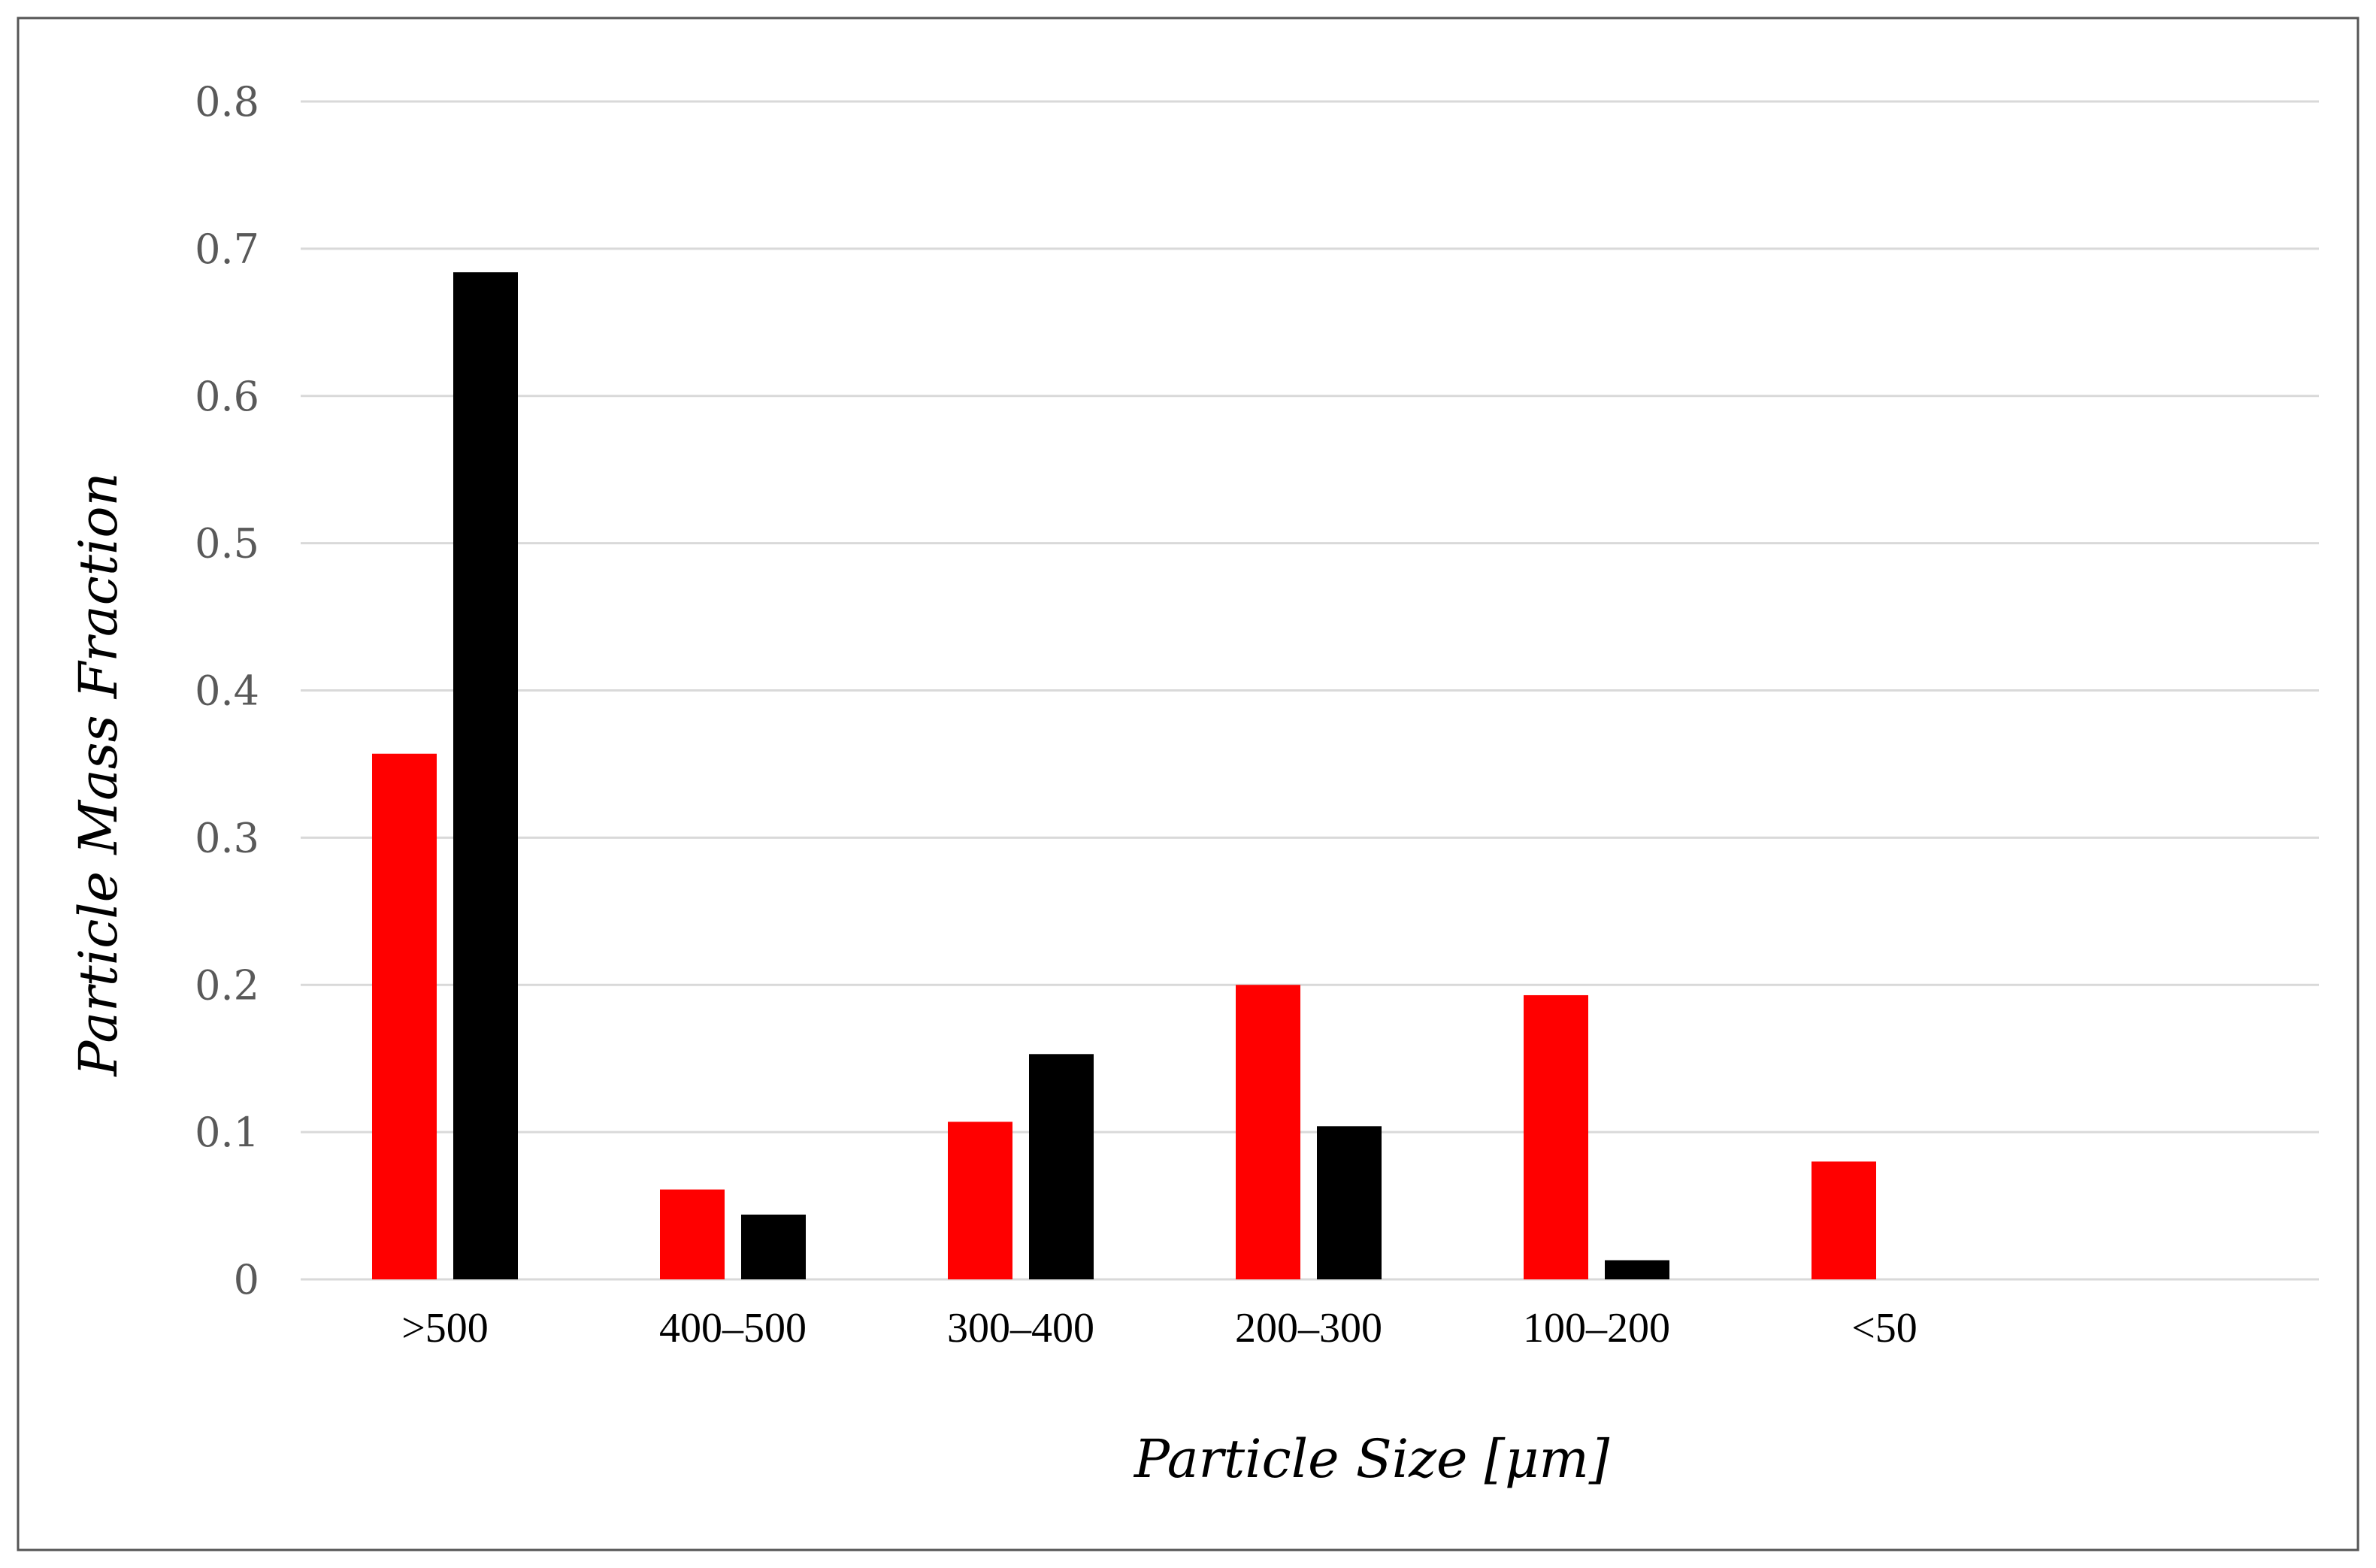 The height and width of the screenshot is (1568, 2376). What do you see at coordinates (1596, 1328) in the screenshot?
I see `x-tick-label: 100–200` at bounding box center [1596, 1328].